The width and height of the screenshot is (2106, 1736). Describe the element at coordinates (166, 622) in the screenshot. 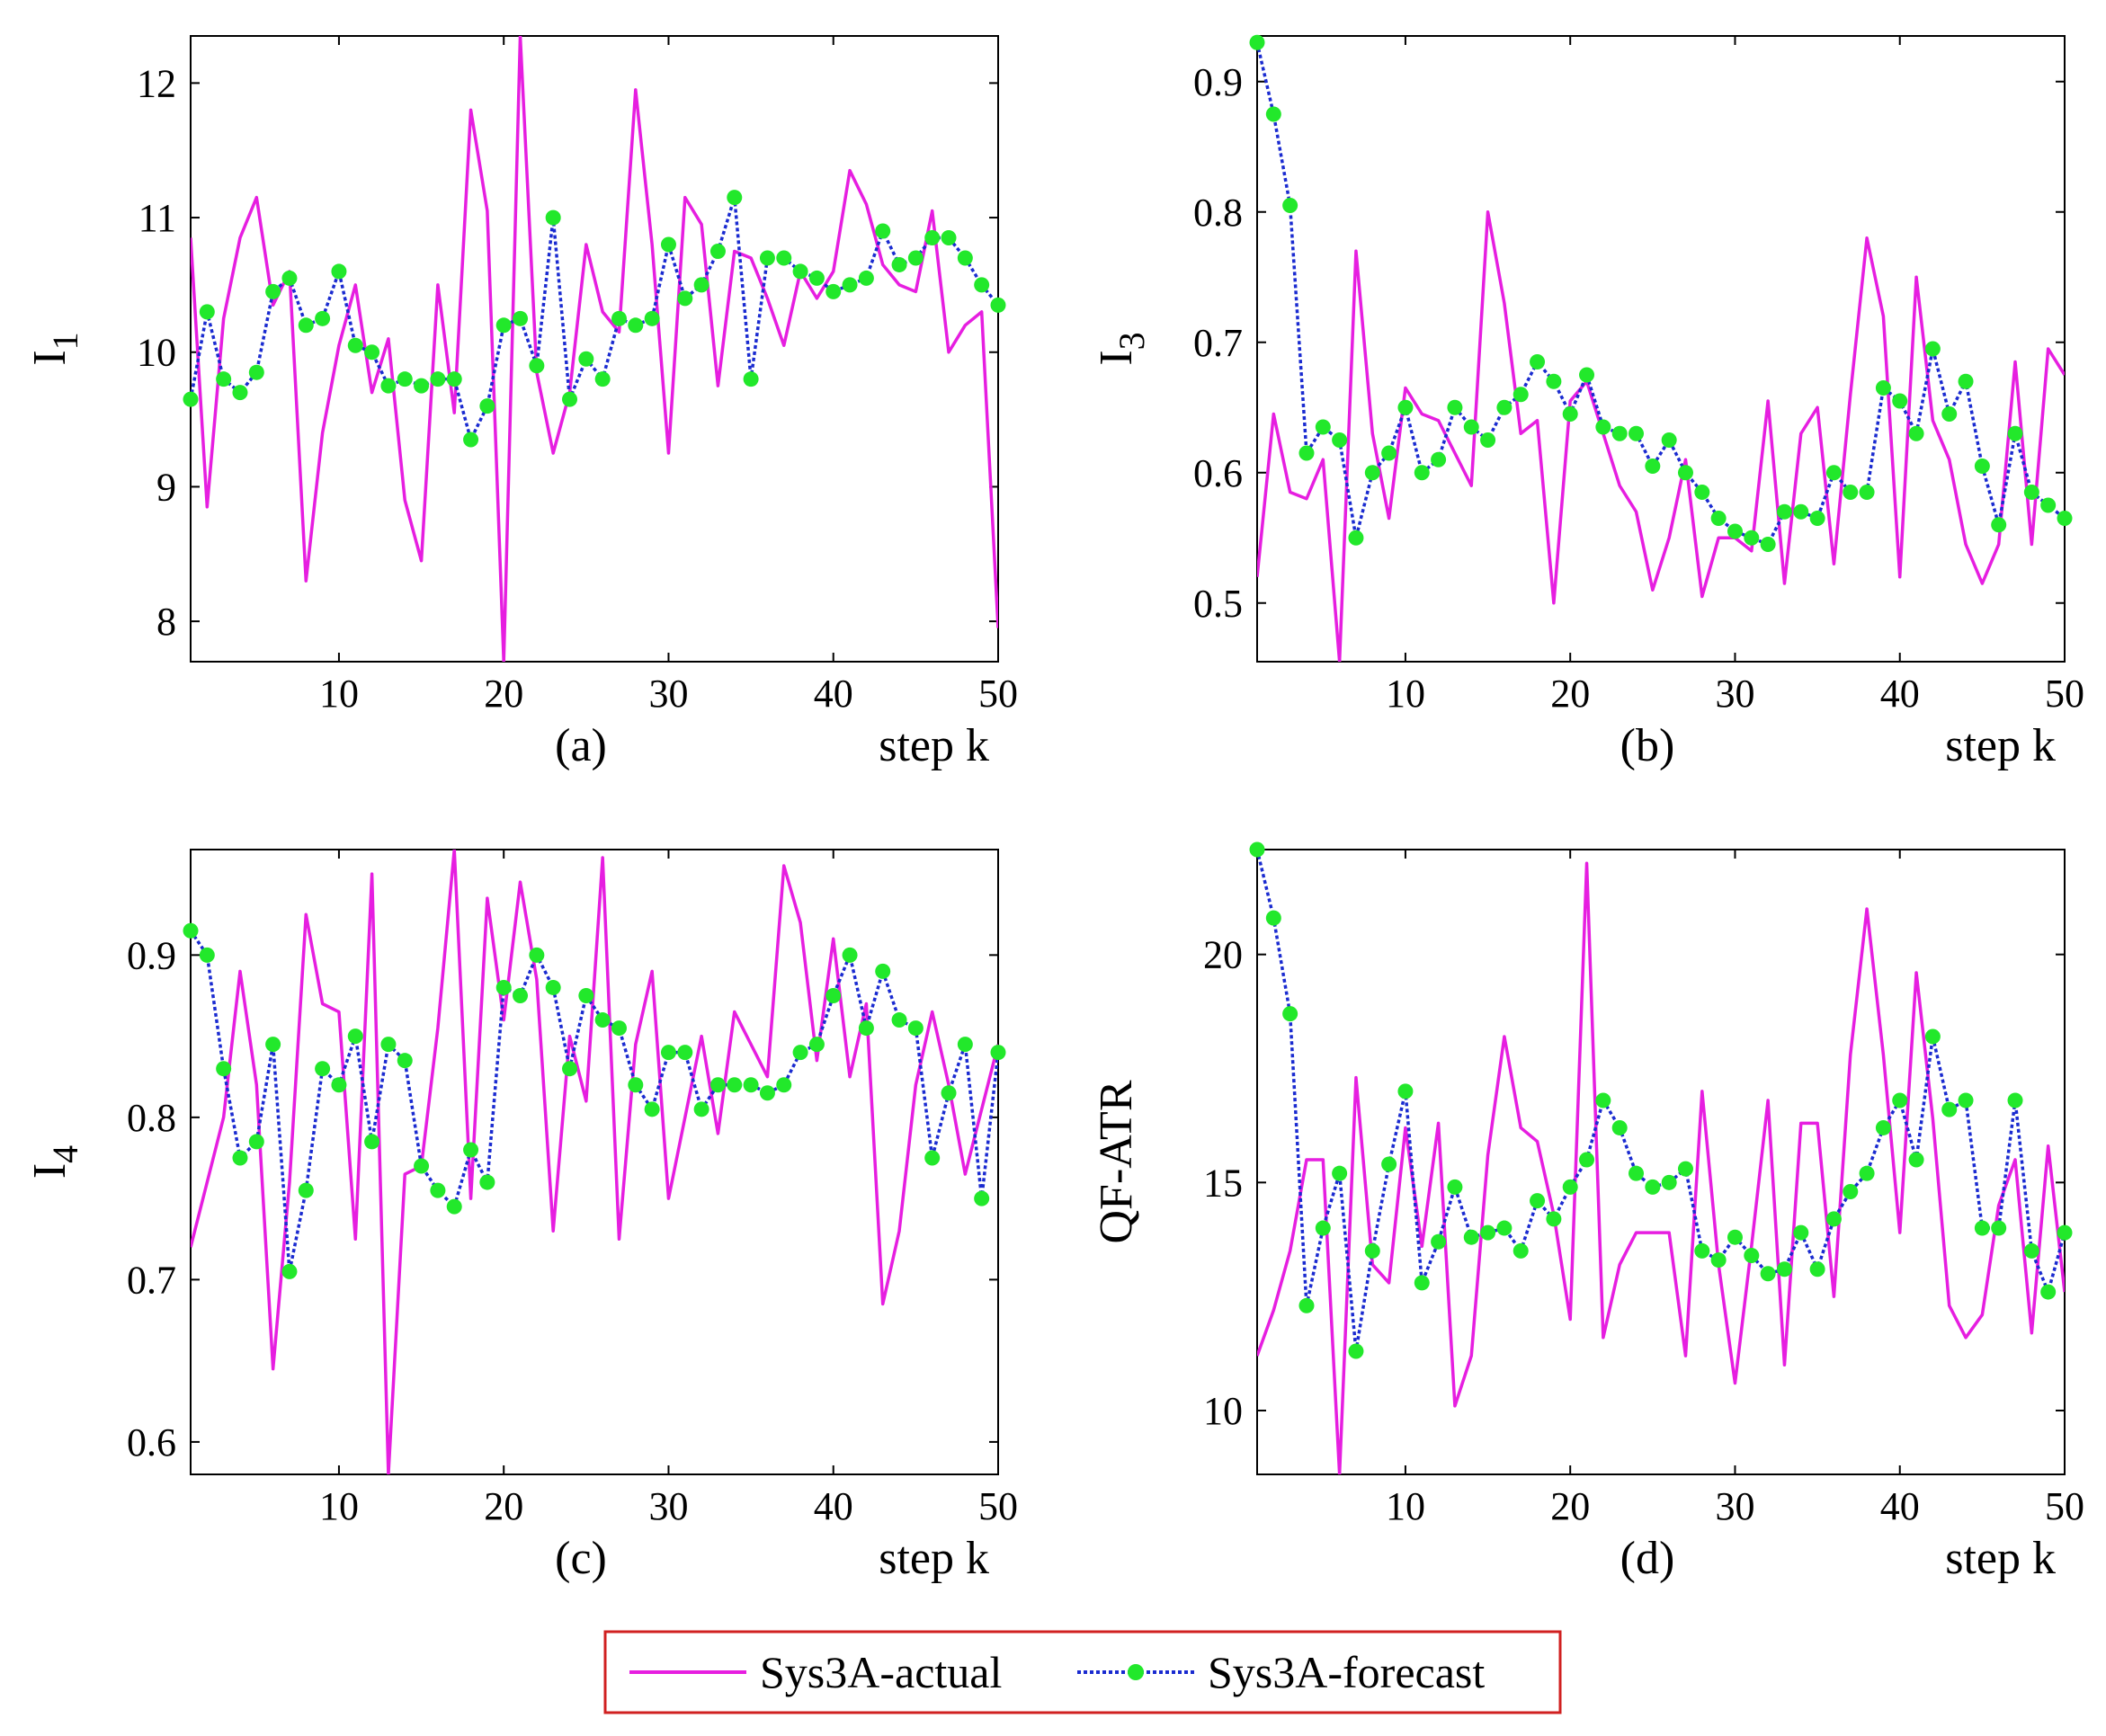

I see `y-tick-label: 8` at that location.